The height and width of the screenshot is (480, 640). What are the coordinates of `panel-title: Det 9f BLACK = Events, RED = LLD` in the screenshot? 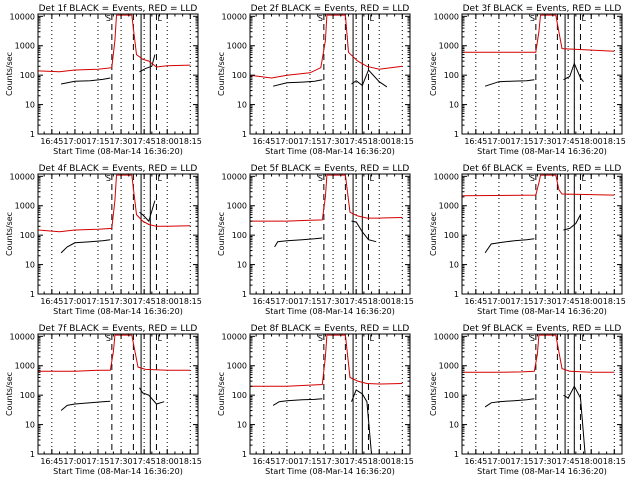 It's located at (542, 329).